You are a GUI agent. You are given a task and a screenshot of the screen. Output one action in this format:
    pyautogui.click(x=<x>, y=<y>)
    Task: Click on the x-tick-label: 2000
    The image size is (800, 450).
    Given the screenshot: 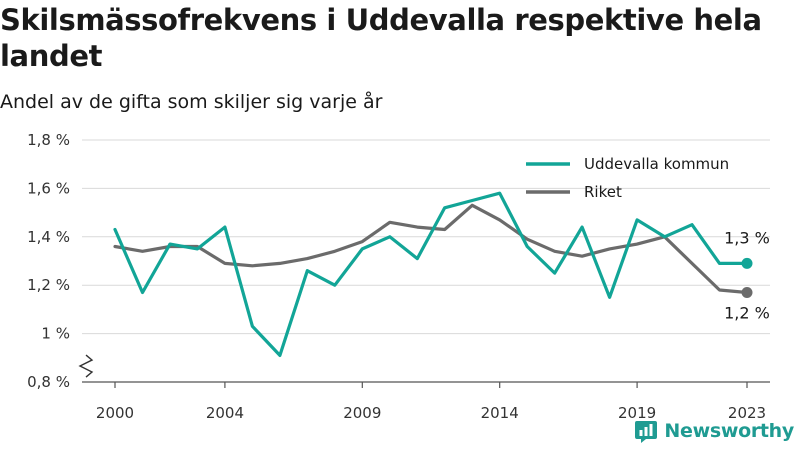 What is the action you would take?
    pyautogui.click(x=115, y=413)
    